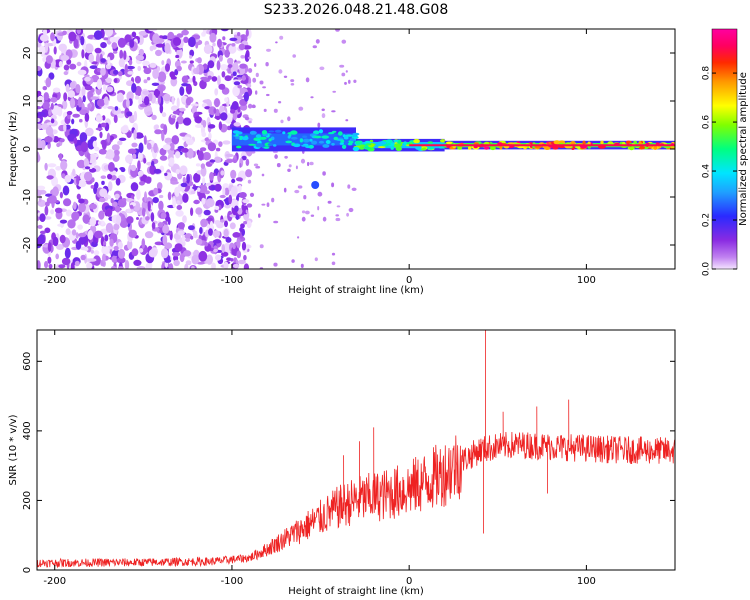  Describe the element at coordinates (27, 101) in the screenshot. I see `heatmap-y-tick-label: 10` at that location.